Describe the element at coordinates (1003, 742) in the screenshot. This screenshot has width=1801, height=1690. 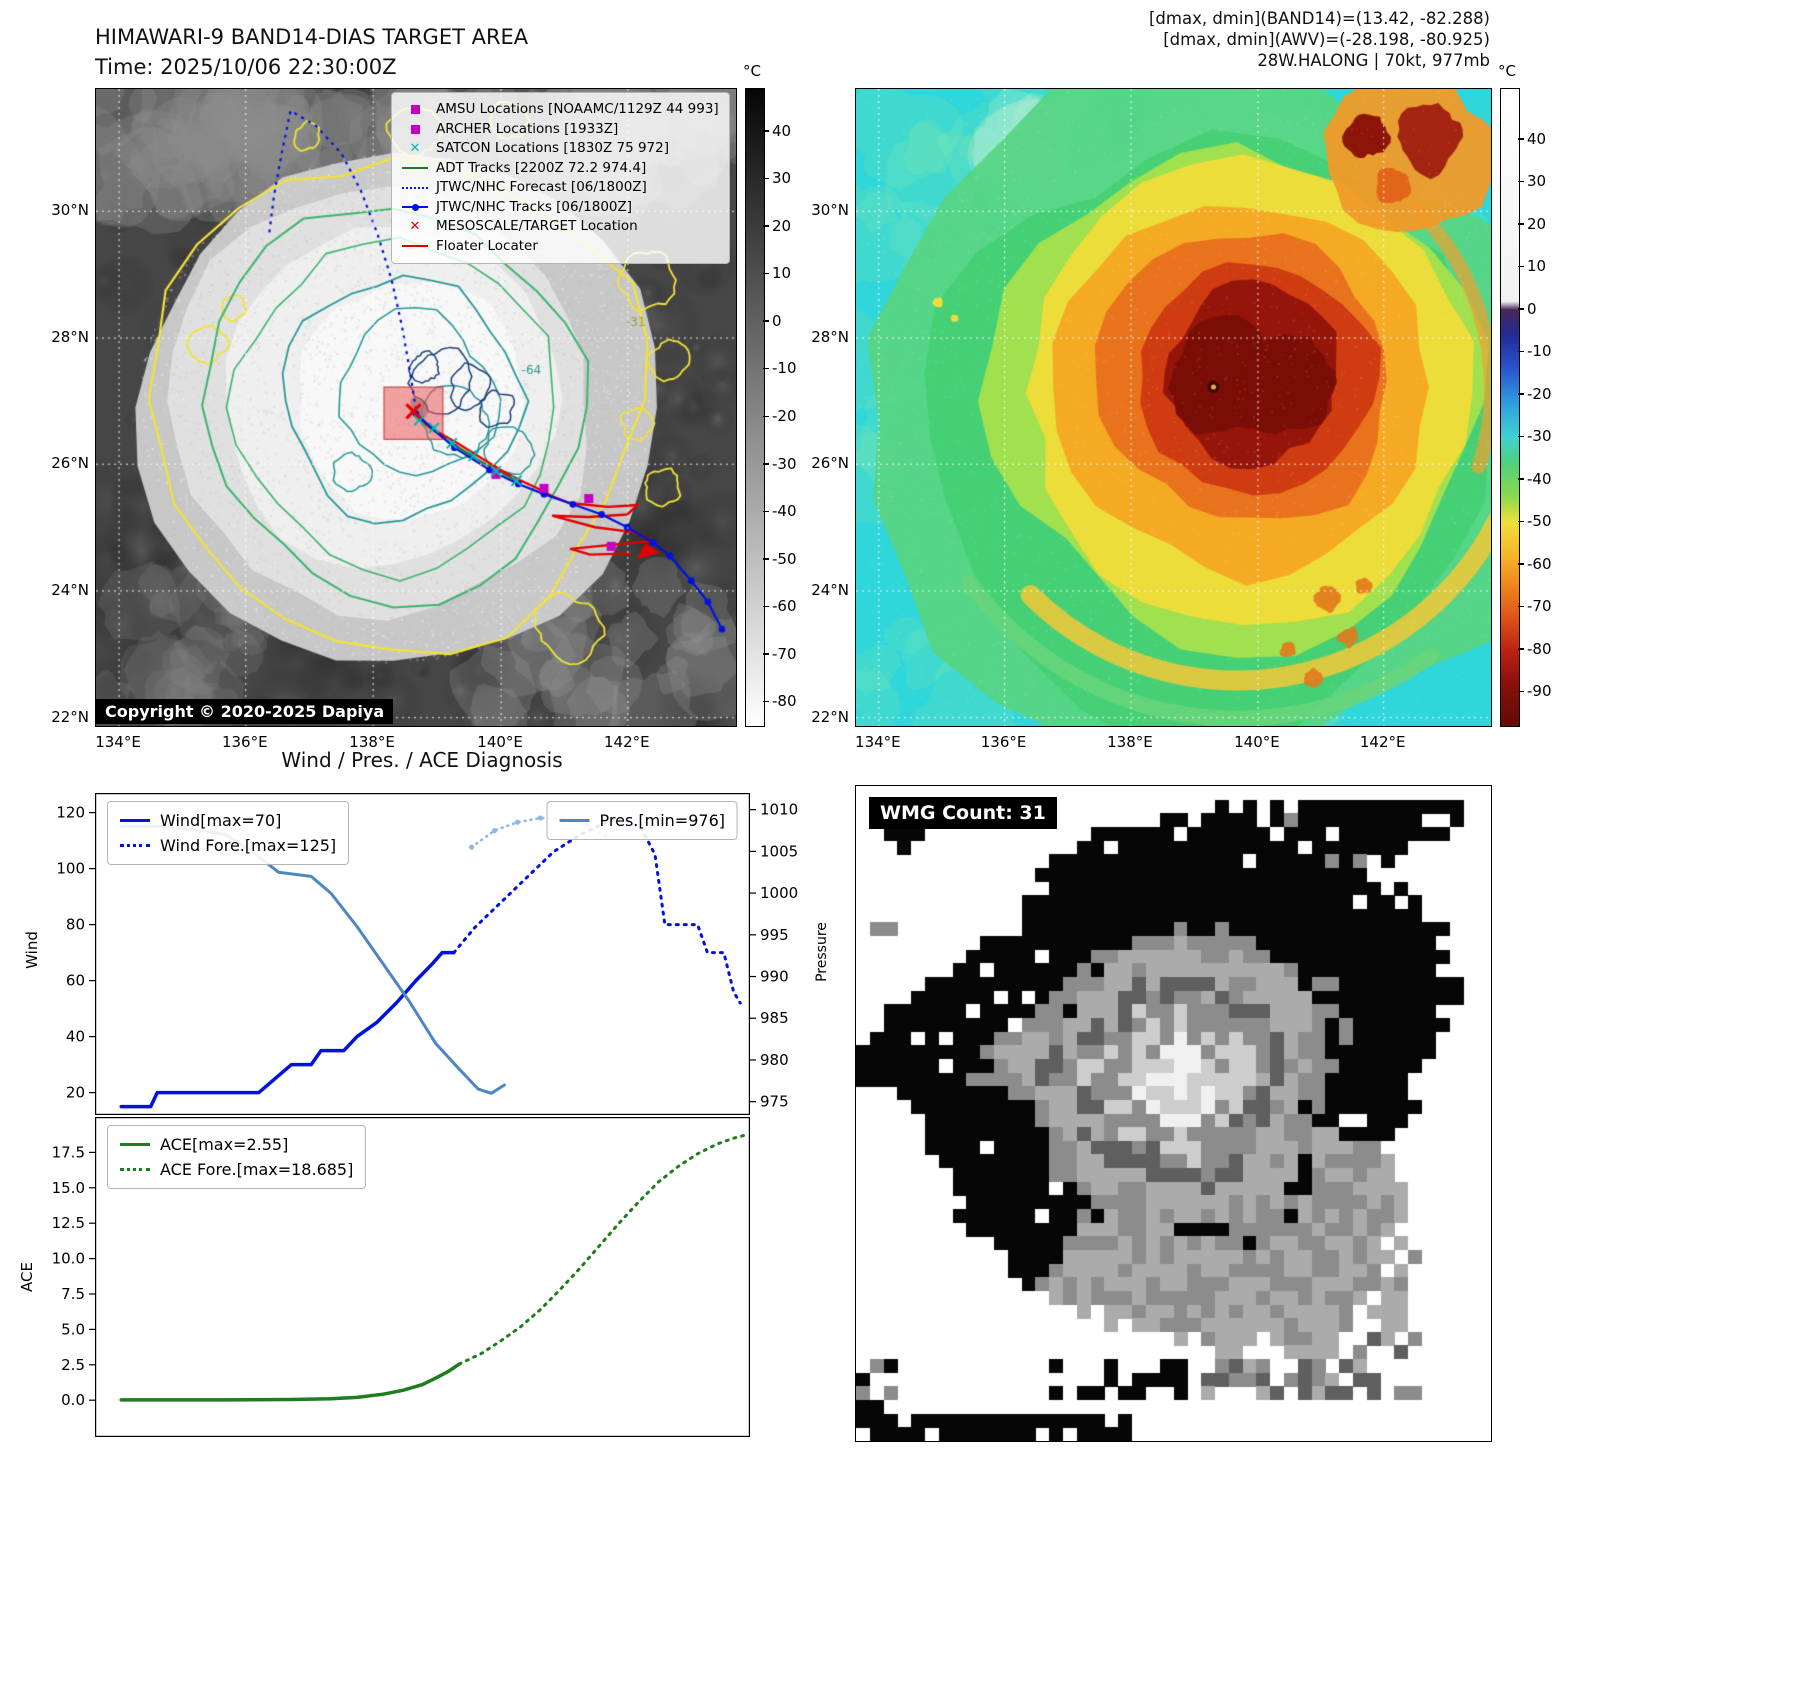
I see `awv-map-lon-tick-label: 136°E` at that location.